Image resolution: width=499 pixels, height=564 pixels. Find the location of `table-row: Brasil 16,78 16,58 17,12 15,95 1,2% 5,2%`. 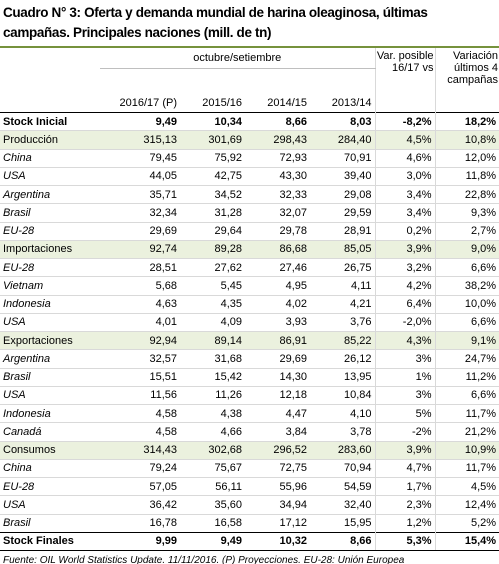

table-row: Brasil 16,78 16,58 17,12 15,95 1,2% 5,2% is located at coordinates (249, 523).